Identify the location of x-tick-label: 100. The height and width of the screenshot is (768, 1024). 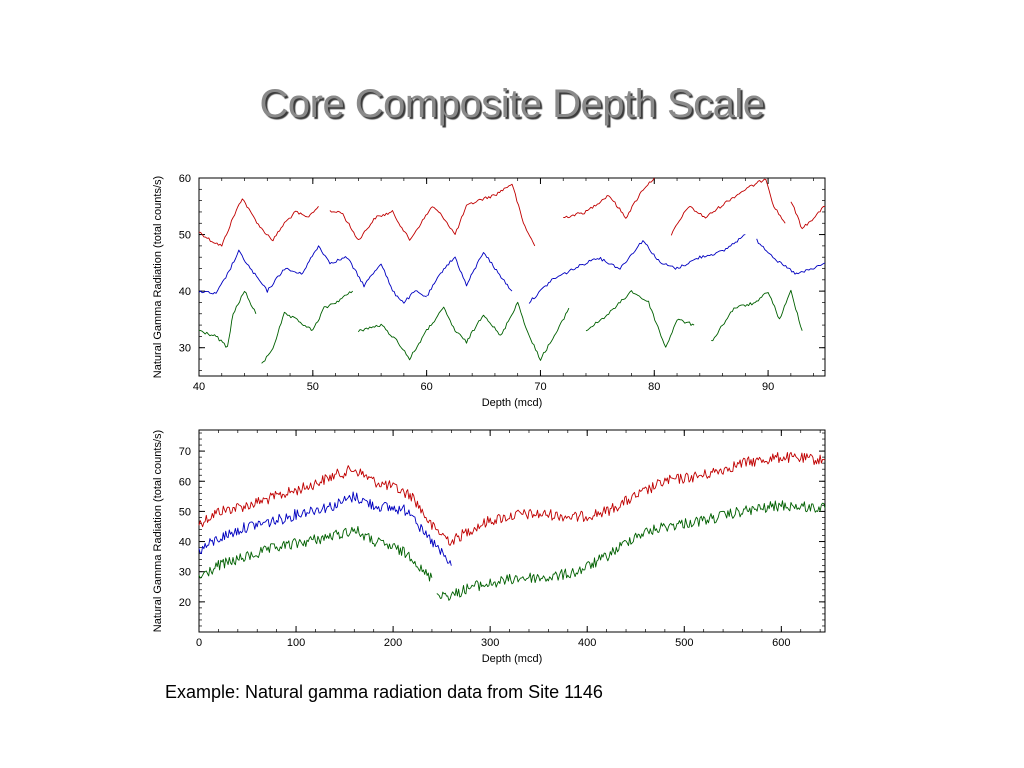
(296, 643).